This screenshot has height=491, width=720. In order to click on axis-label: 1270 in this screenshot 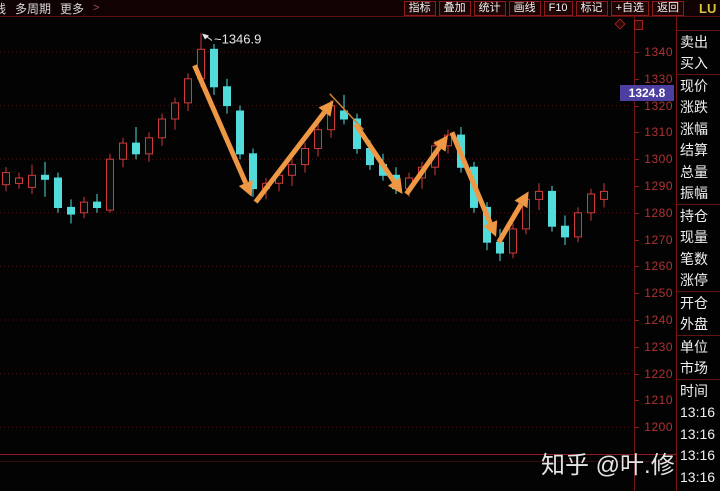, I will do `click(658, 239)`.